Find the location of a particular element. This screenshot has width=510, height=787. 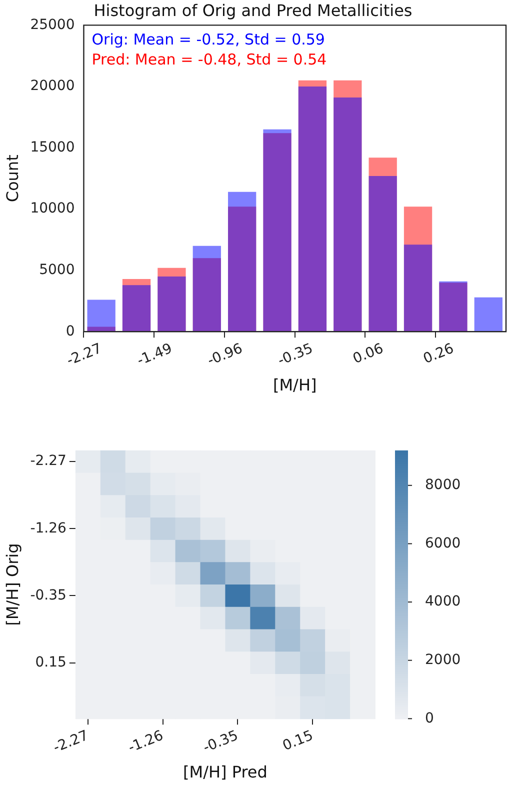

y-tick-label: -2.27 is located at coordinates (48, 461).